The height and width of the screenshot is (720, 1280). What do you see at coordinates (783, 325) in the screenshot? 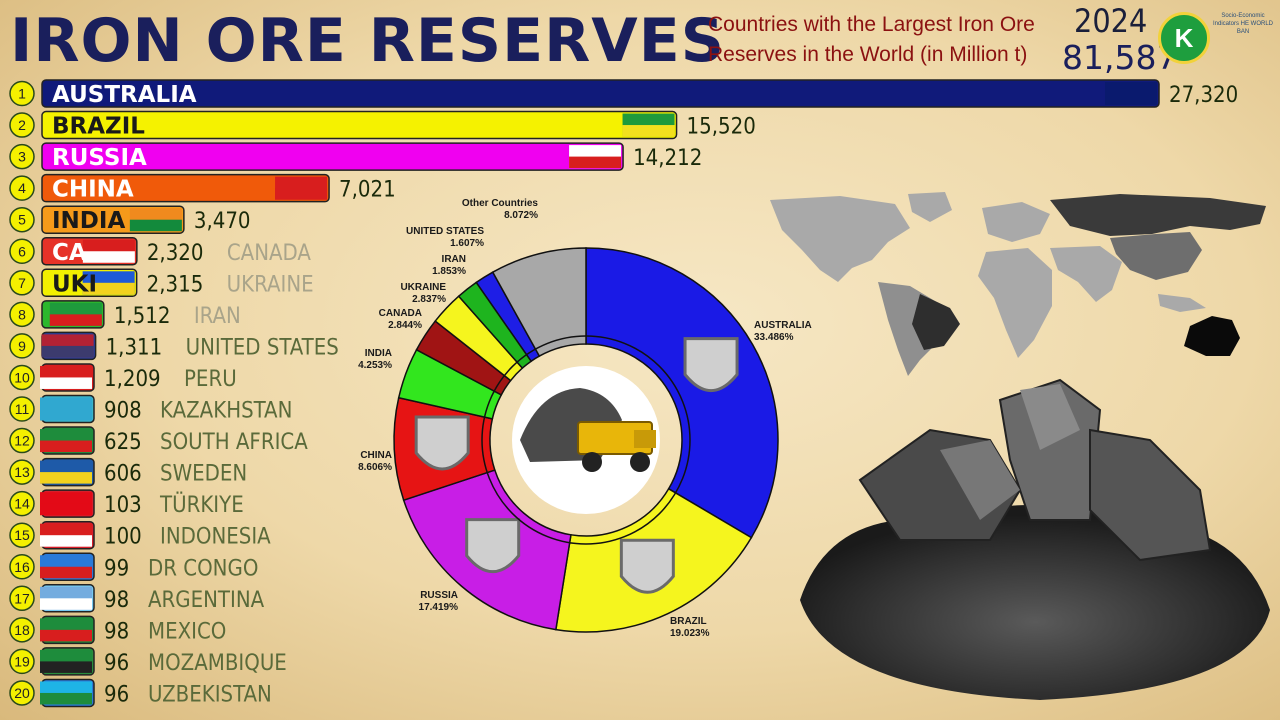
I see `donut-segment-name: AUSTRALIA` at bounding box center [783, 325].